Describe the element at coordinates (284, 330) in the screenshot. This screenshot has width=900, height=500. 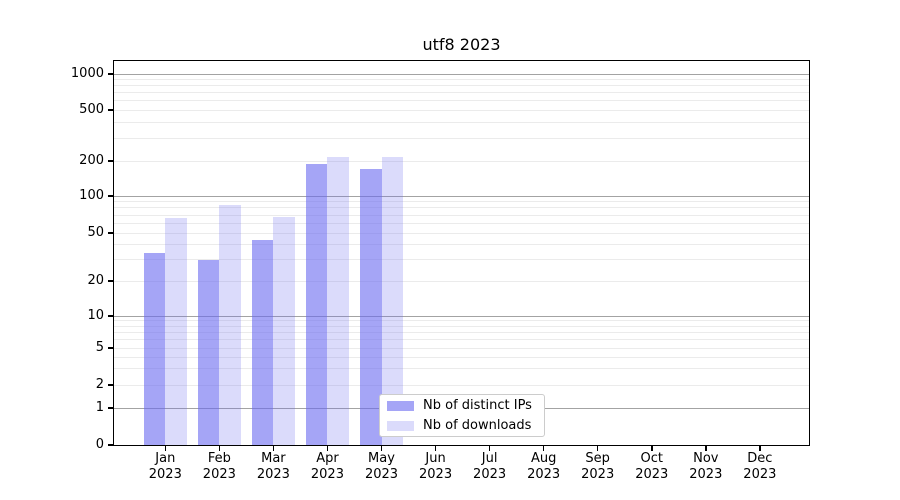
I see `bar-downloads-mar` at that location.